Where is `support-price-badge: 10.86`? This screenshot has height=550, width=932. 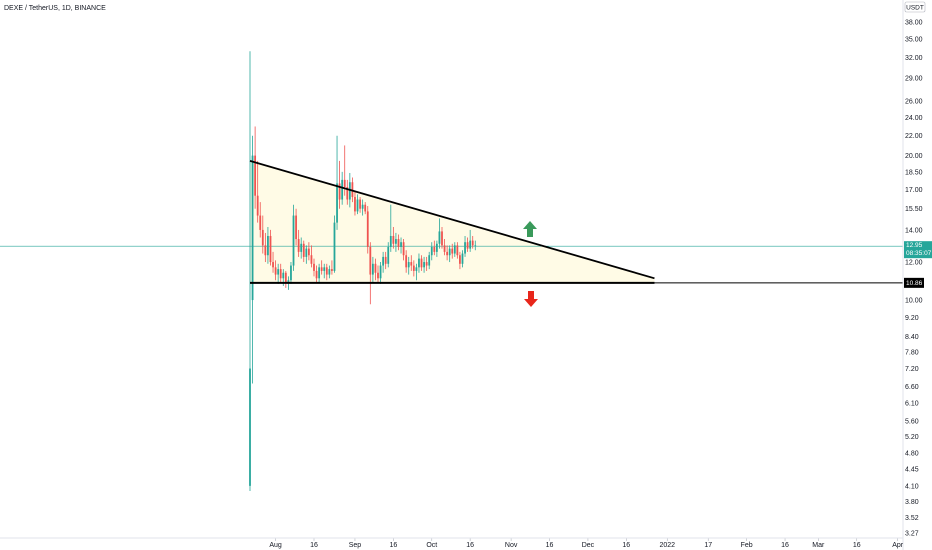
support-price-badge: 10.86 is located at coordinates (914, 282).